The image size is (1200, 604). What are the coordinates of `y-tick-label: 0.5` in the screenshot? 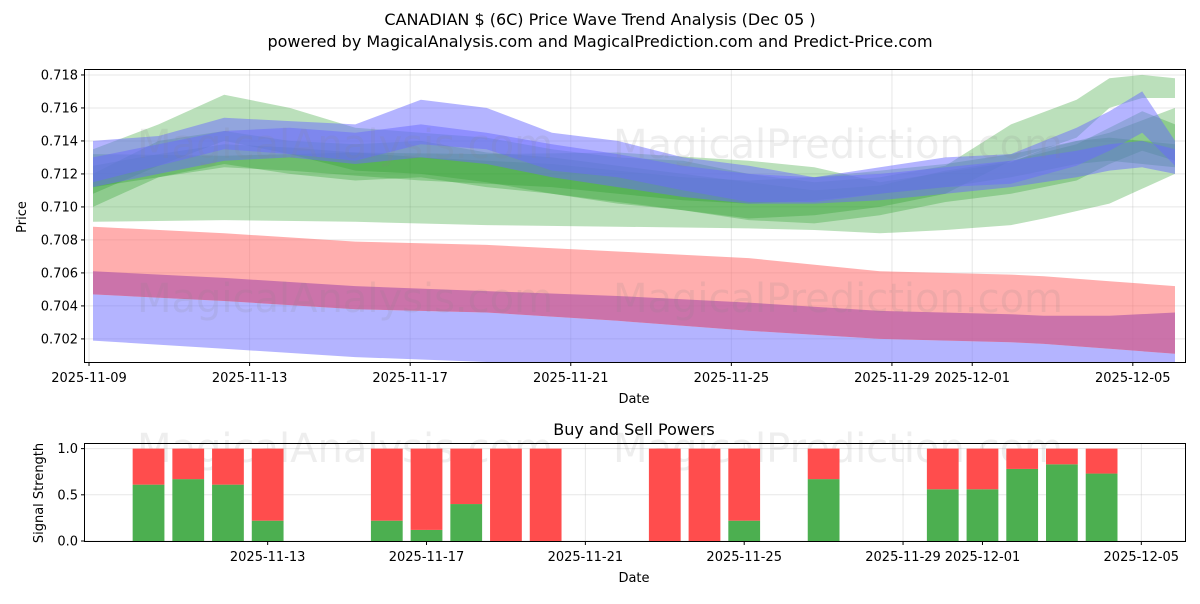 It's located at (67, 495).